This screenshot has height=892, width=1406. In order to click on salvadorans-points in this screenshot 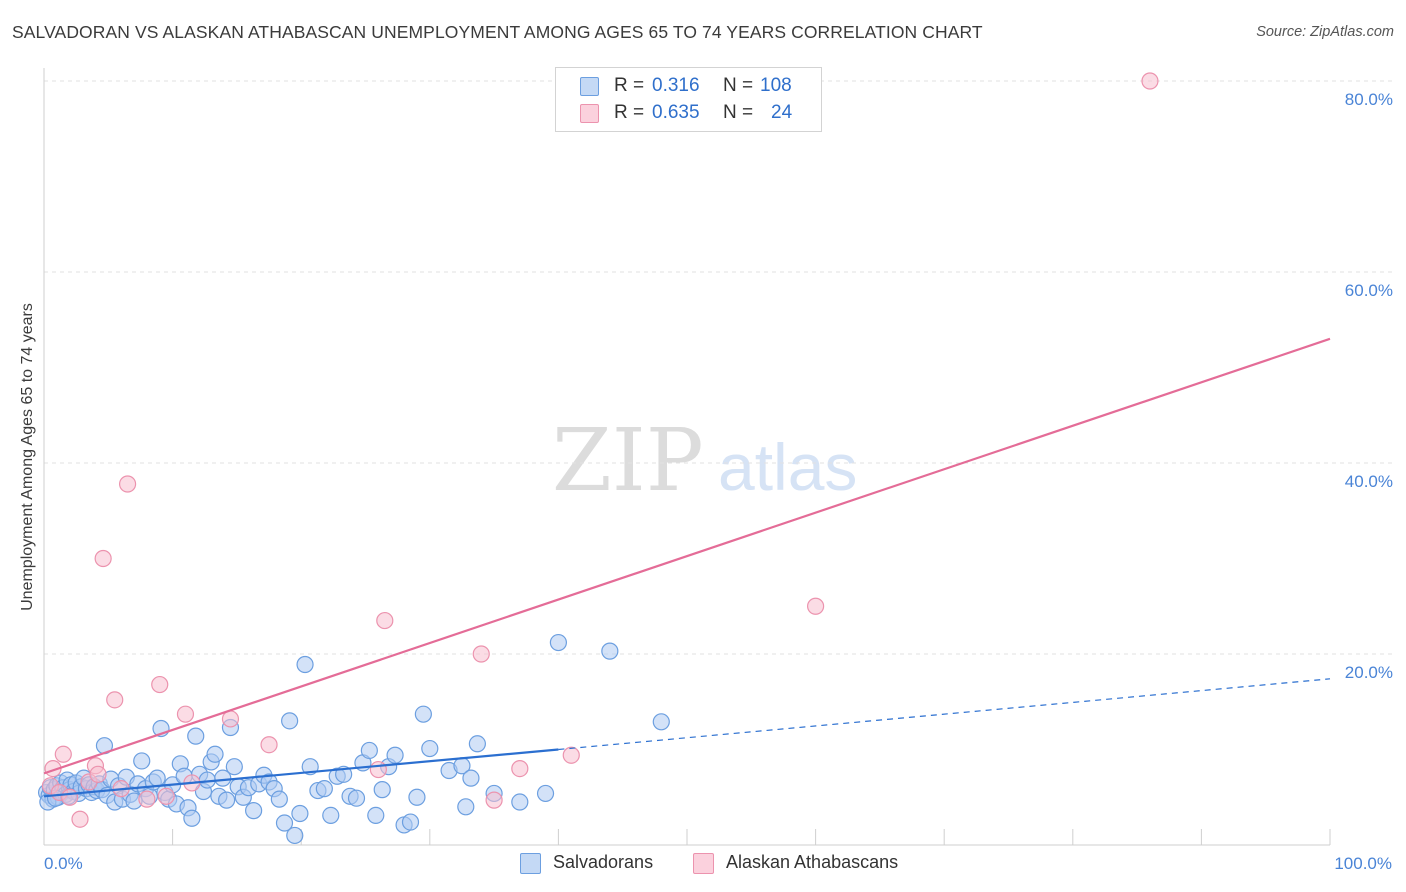, I will do `click(353, 739)`.